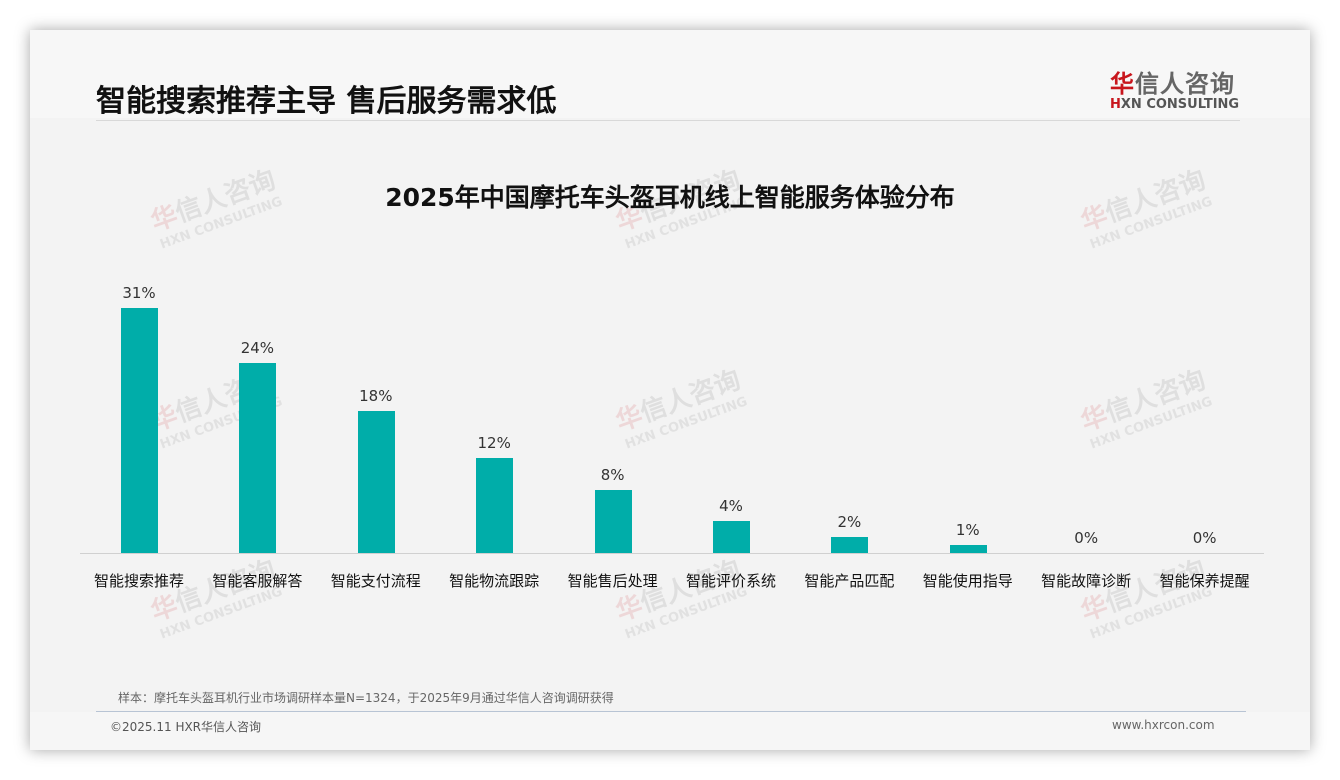 This screenshot has height=780, width=1340. I want to click on category-label: 智能保养提醒, so click(1204, 581).